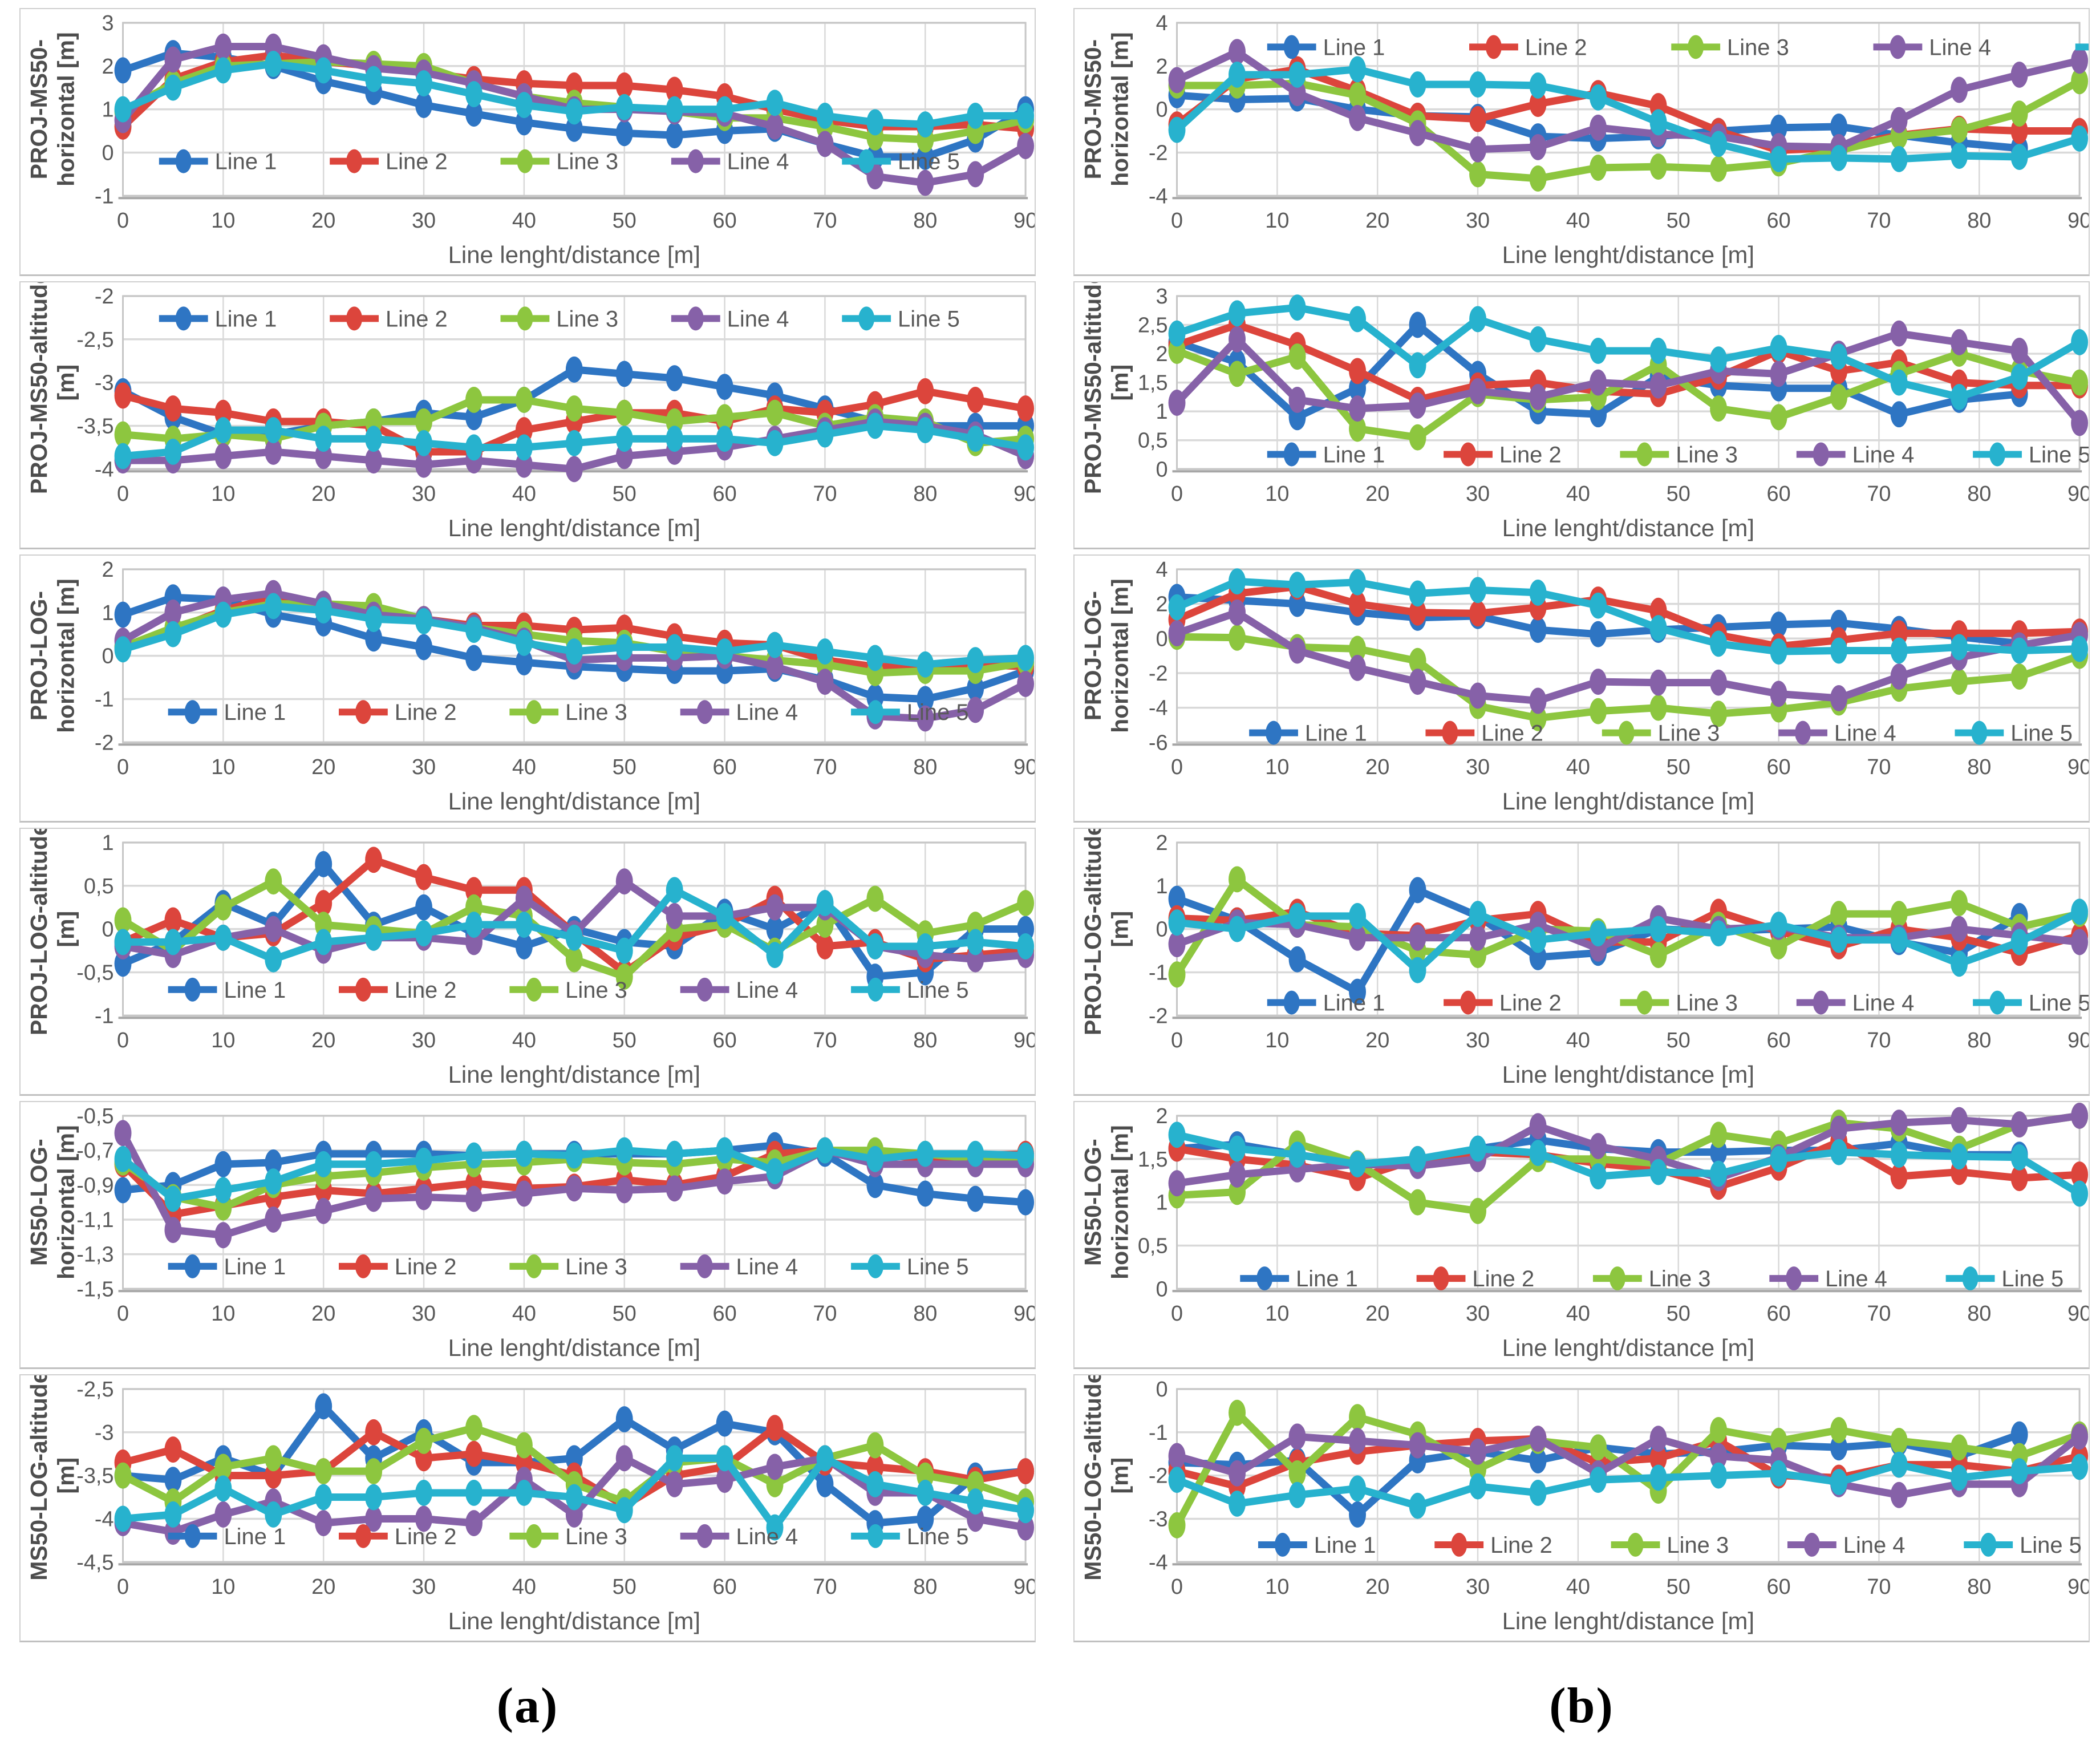 This screenshot has width=2100, height=1745. I want to click on y-axis-title: MS50-LOG-, so click(1093, 1202).